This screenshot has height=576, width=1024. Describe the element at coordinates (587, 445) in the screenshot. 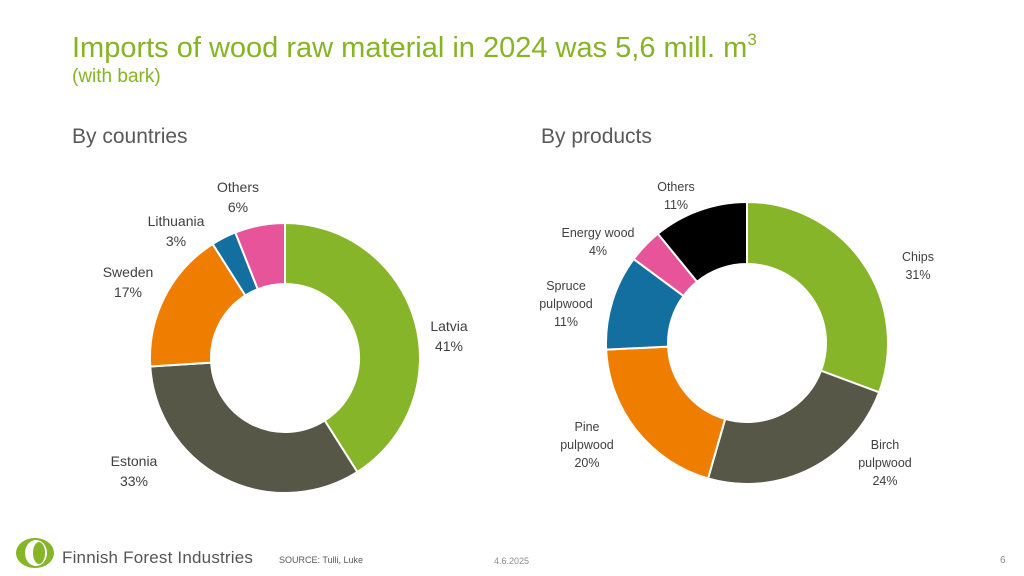

I see `products-label-2: Pine pulpwood 20%` at that location.